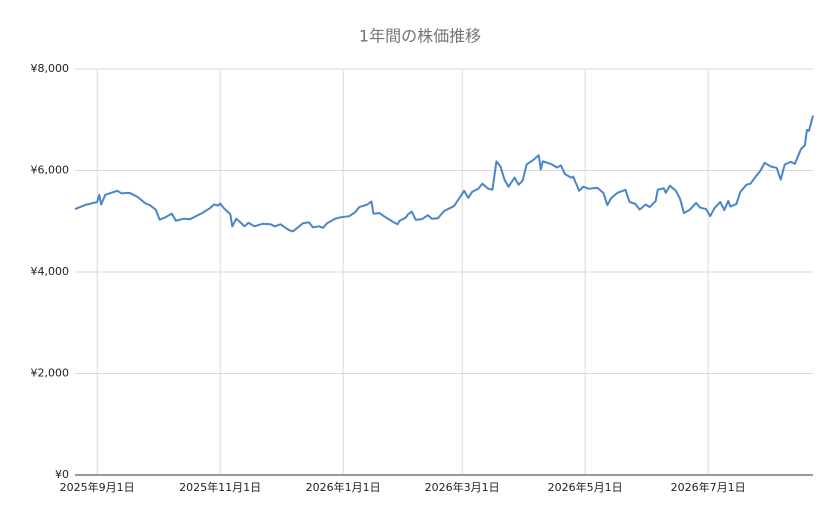  What do you see at coordinates (343, 487) in the screenshot?
I see `x-tick-label: 2026年1月1日` at bounding box center [343, 487].